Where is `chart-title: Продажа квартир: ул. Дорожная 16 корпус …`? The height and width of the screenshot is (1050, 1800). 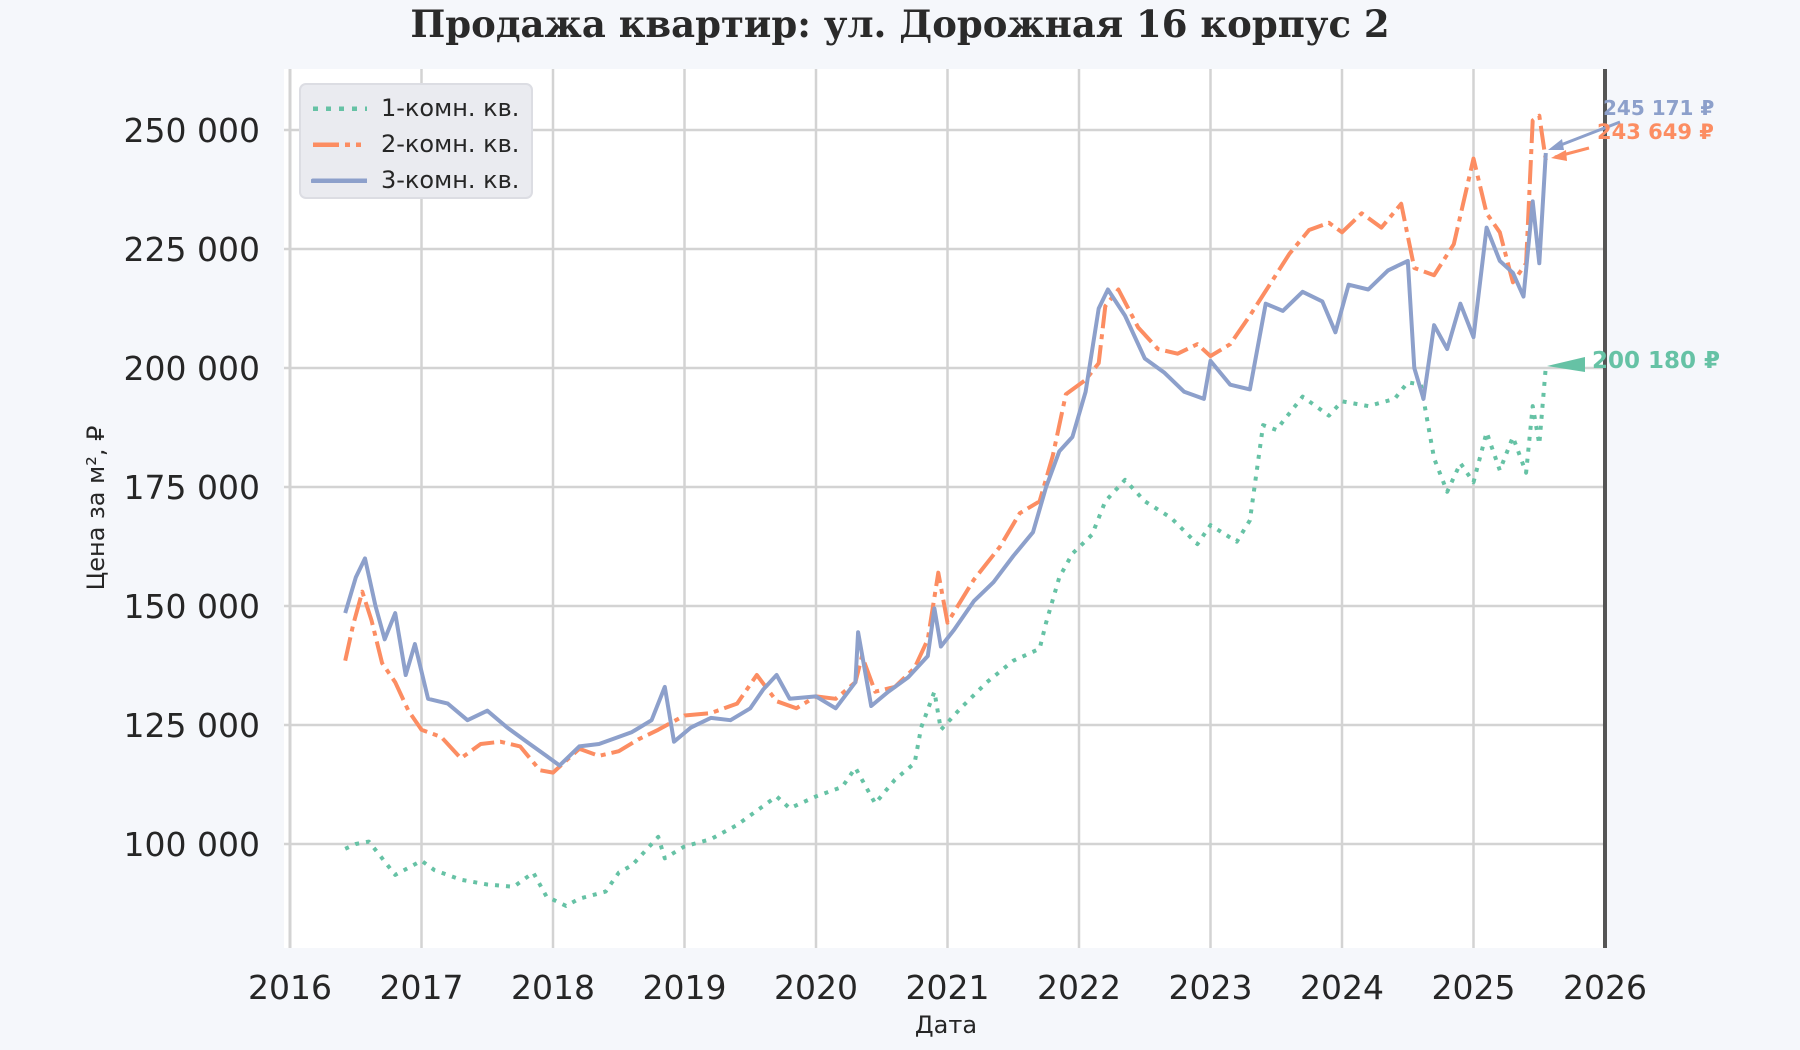 chart-title: Продажа квартир: ул. Дорожная 16 корпус … is located at coordinates (900, 24).